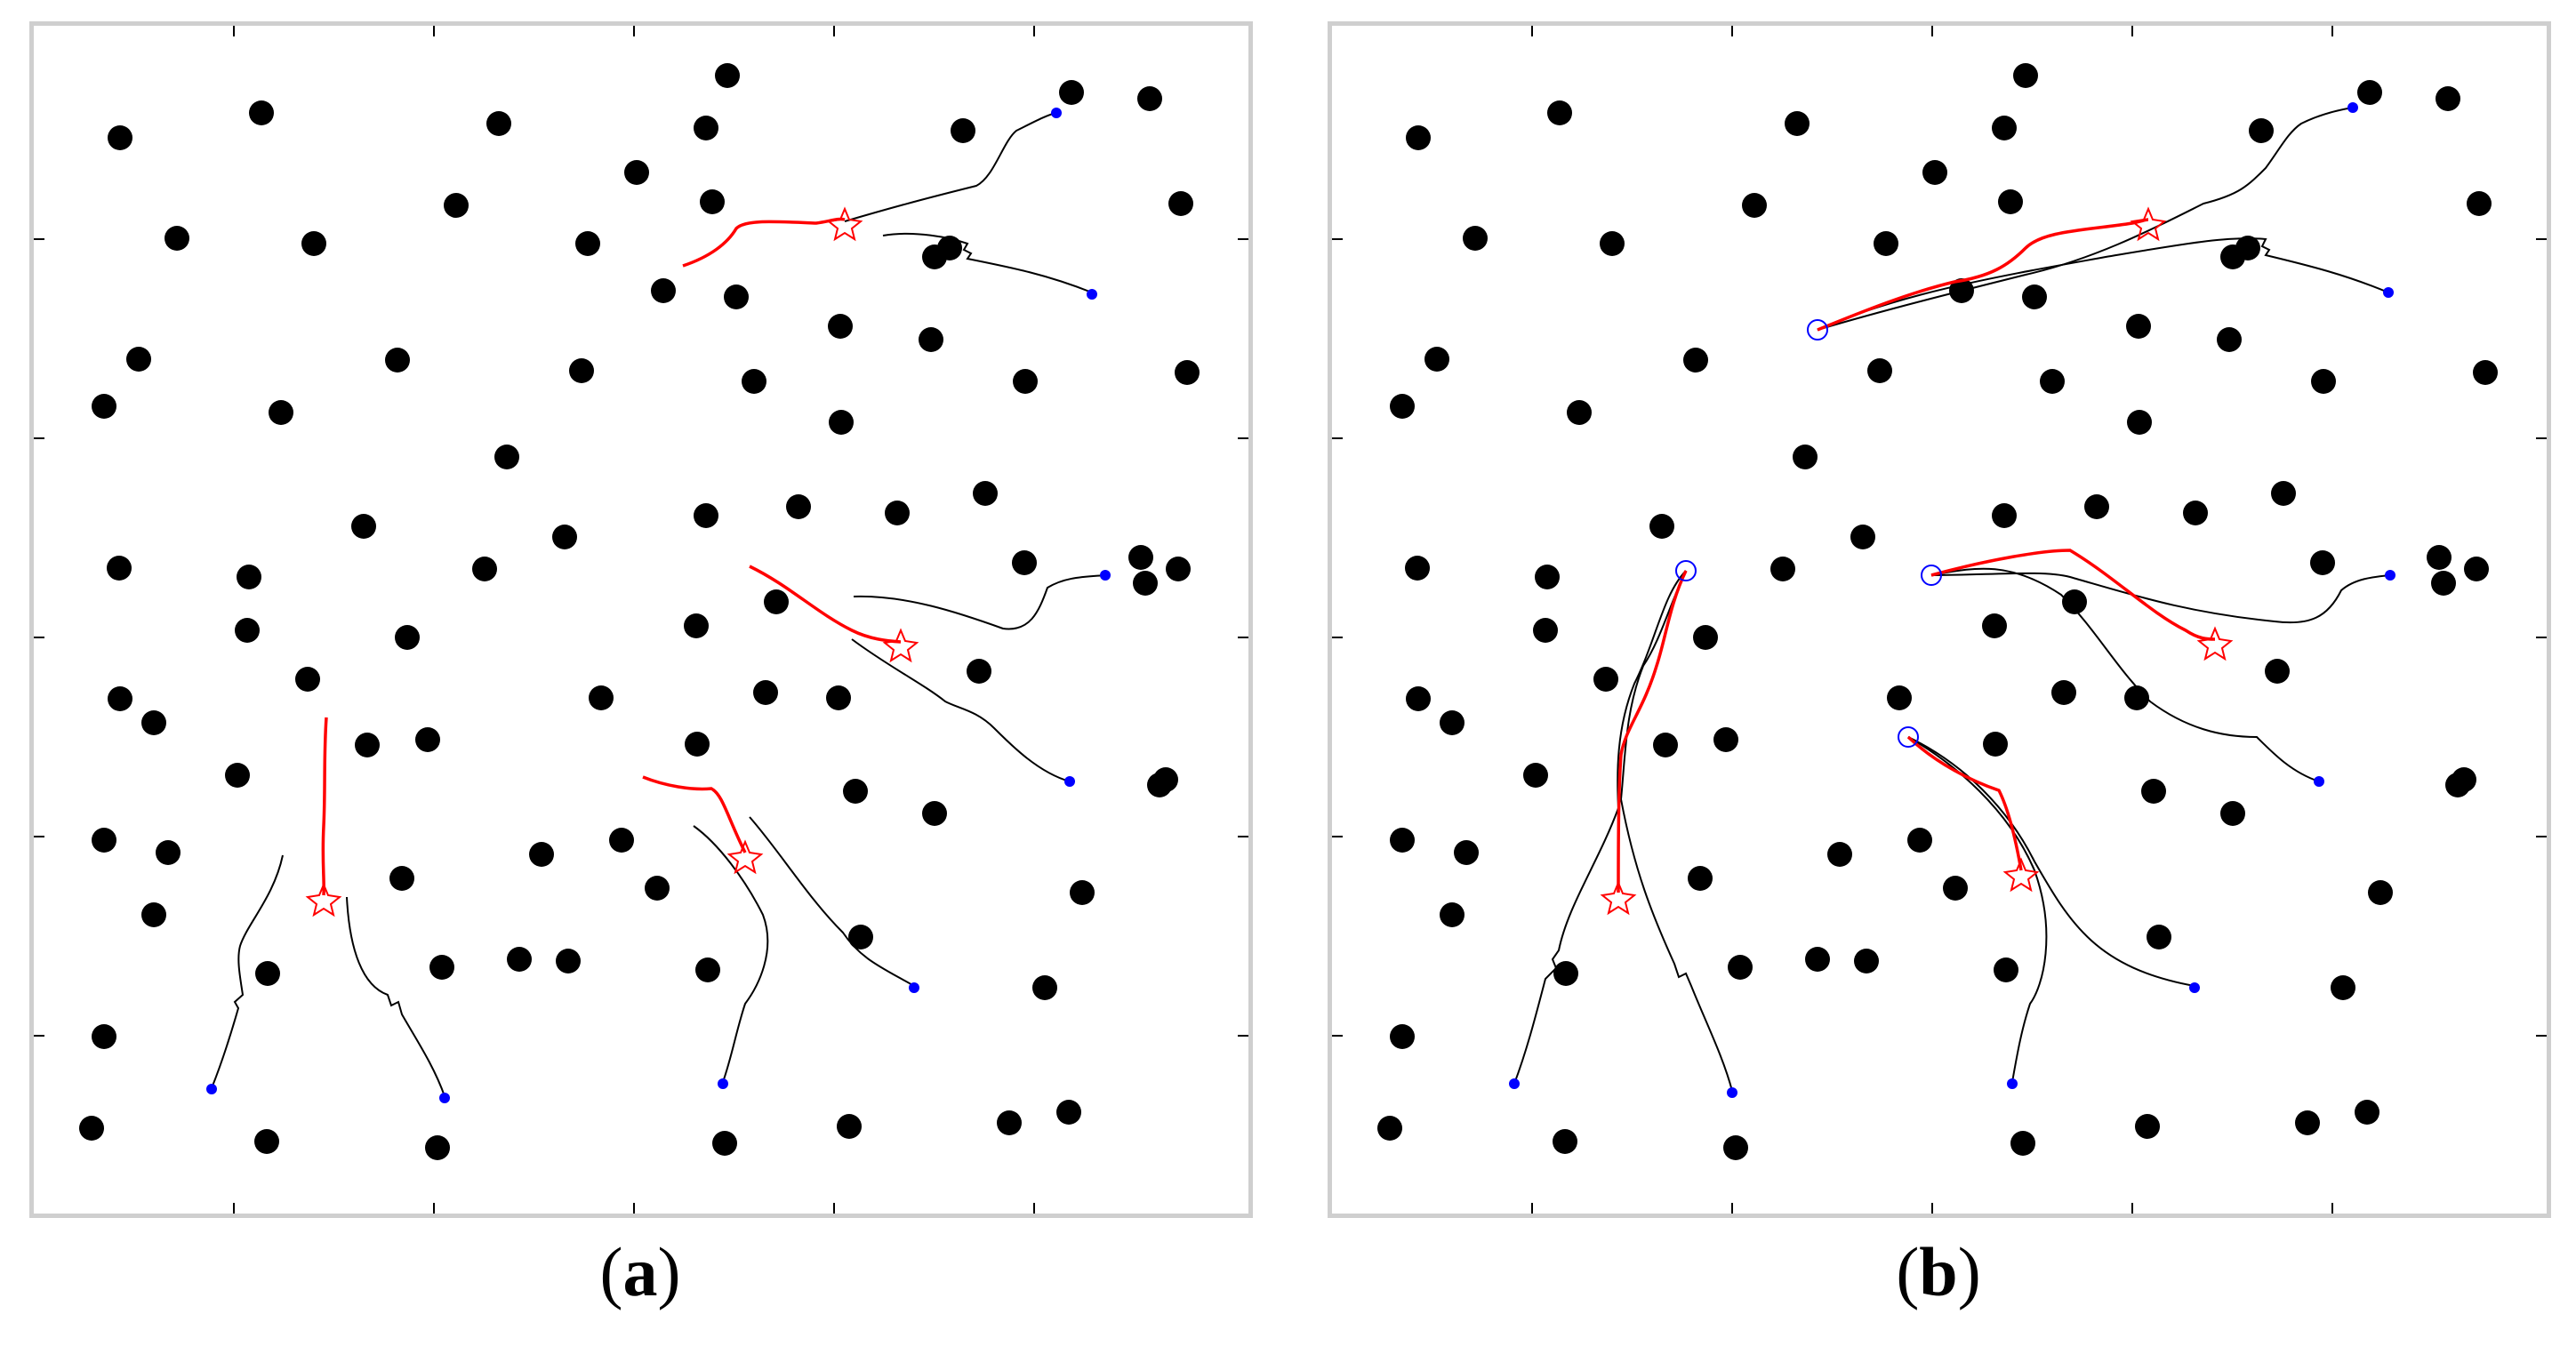  I want to click on goal-markers-a, so click(612, 561).